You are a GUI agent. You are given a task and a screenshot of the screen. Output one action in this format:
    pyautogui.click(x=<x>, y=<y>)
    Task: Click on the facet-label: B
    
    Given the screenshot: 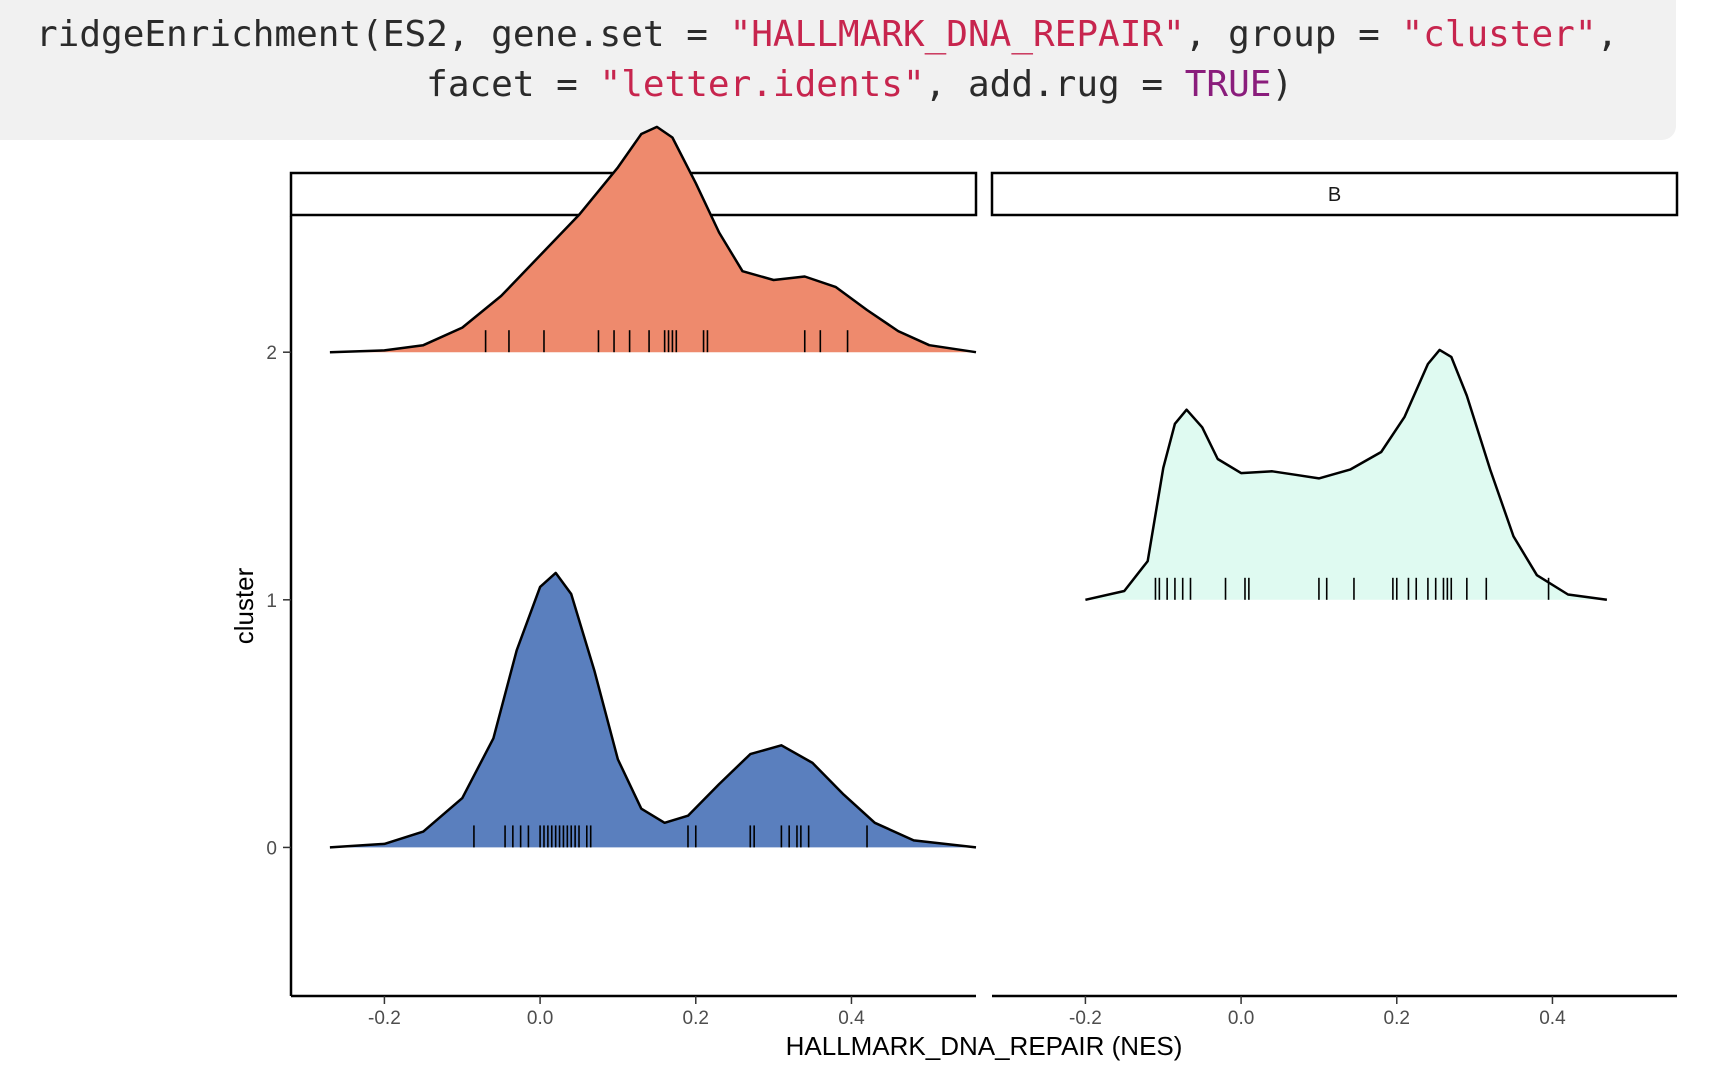 What is the action you would take?
    pyautogui.click(x=1334, y=195)
    